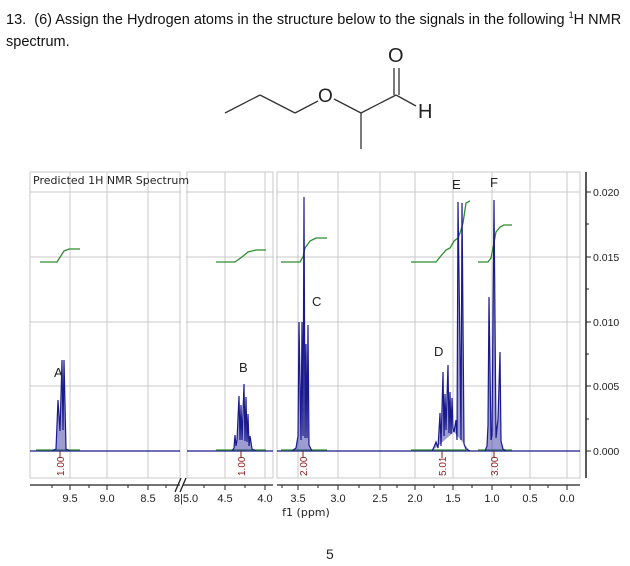 This screenshot has height=566, width=630. What do you see at coordinates (606, 258) in the screenshot?
I see `y-tick-0.015: 0.015` at bounding box center [606, 258].